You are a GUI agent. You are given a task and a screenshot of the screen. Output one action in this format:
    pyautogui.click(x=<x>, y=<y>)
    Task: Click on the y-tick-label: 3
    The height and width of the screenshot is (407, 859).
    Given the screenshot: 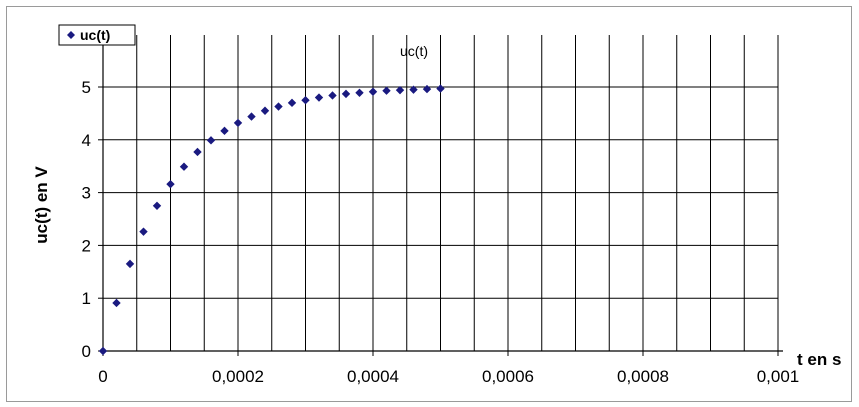 What is the action you would take?
    pyautogui.click(x=86, y=193)
    